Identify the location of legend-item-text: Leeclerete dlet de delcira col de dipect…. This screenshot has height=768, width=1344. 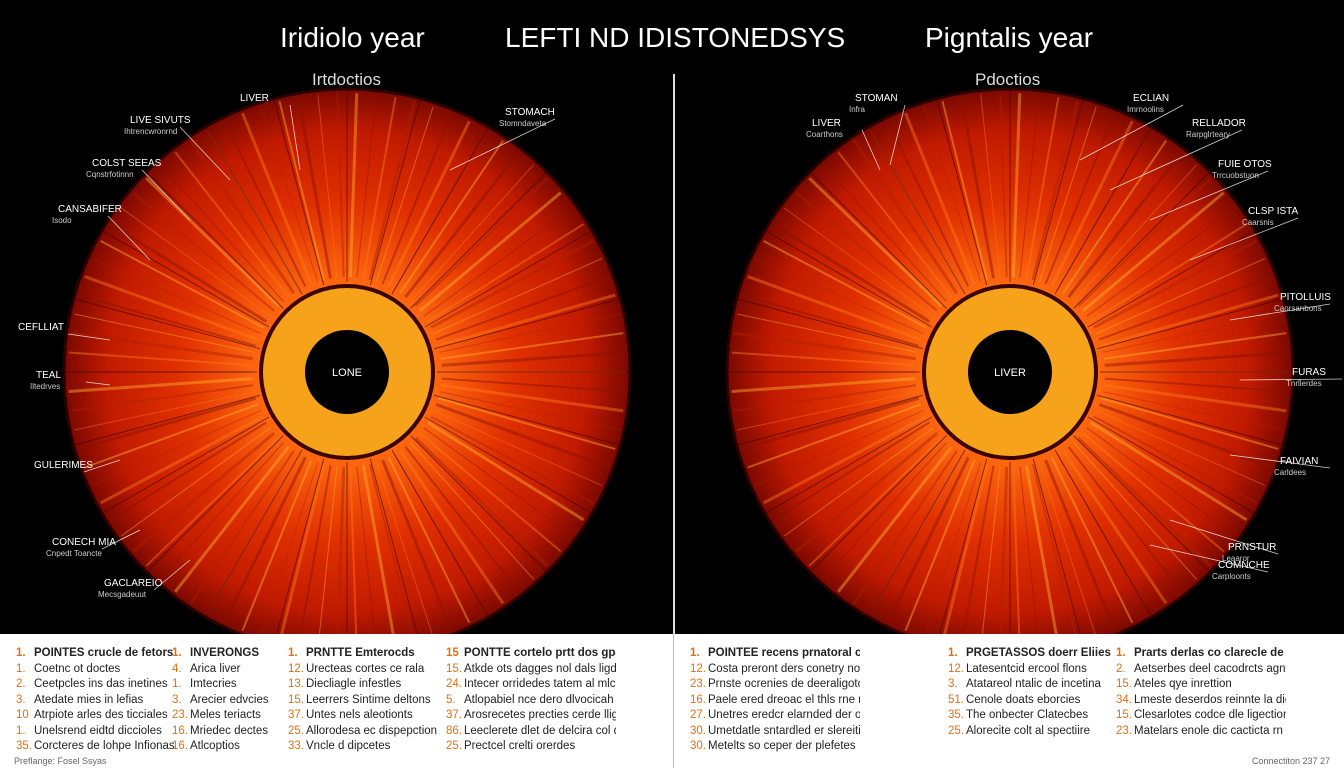
(540, 730).